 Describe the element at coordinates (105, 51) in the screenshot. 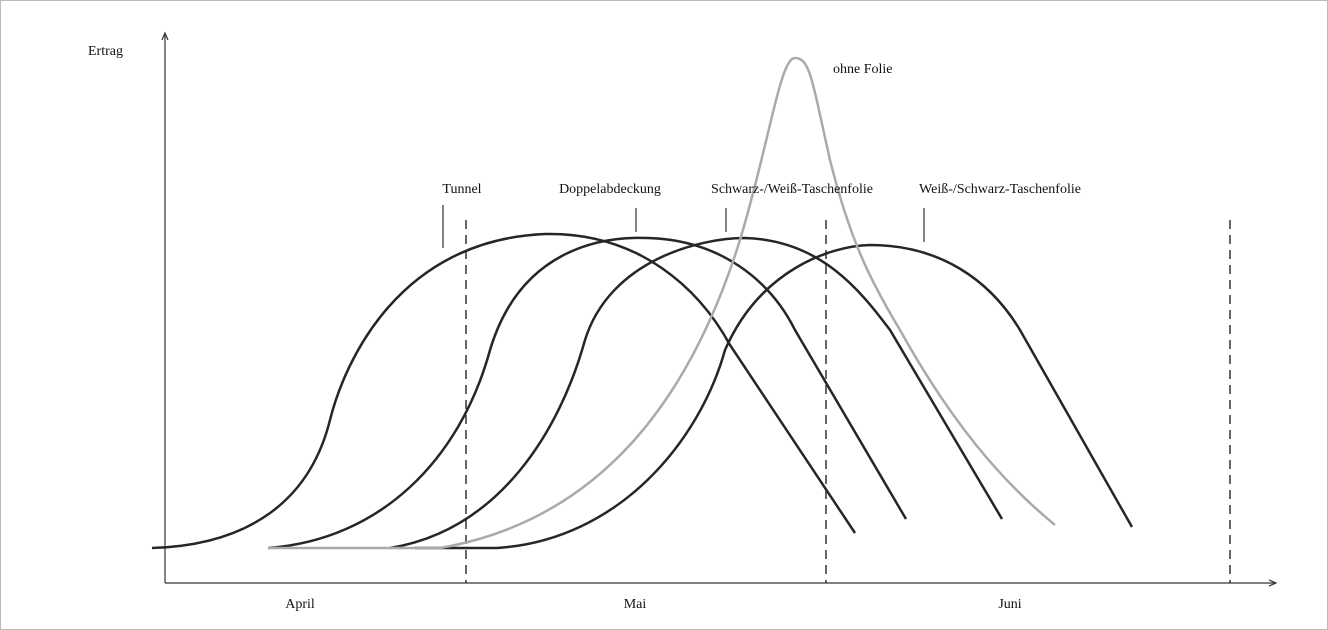

I see `y-axis-label: Ertrag` at that location.